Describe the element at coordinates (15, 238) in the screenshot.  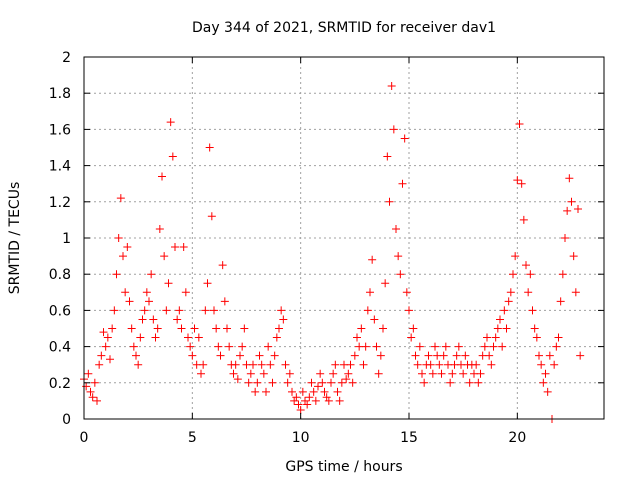
I see `y-axis-label: SRMTID / TECUs` at that location.